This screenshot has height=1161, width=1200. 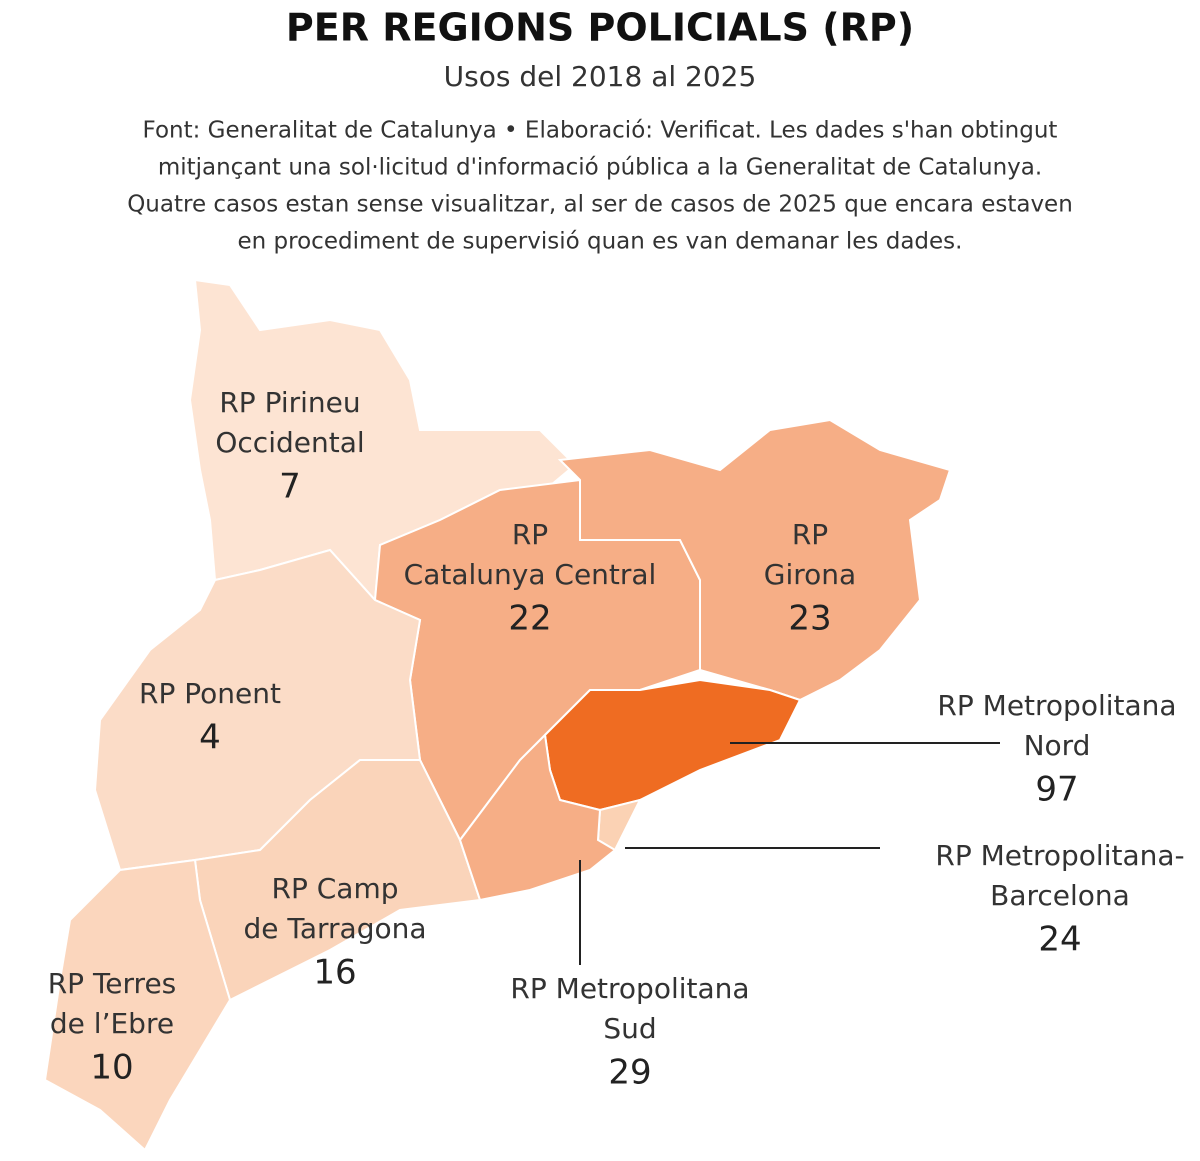 What do you see at coordinates (1057, 745) in the screenshot?
I see `region-name: Nord` at bounding box center [1057, 745].